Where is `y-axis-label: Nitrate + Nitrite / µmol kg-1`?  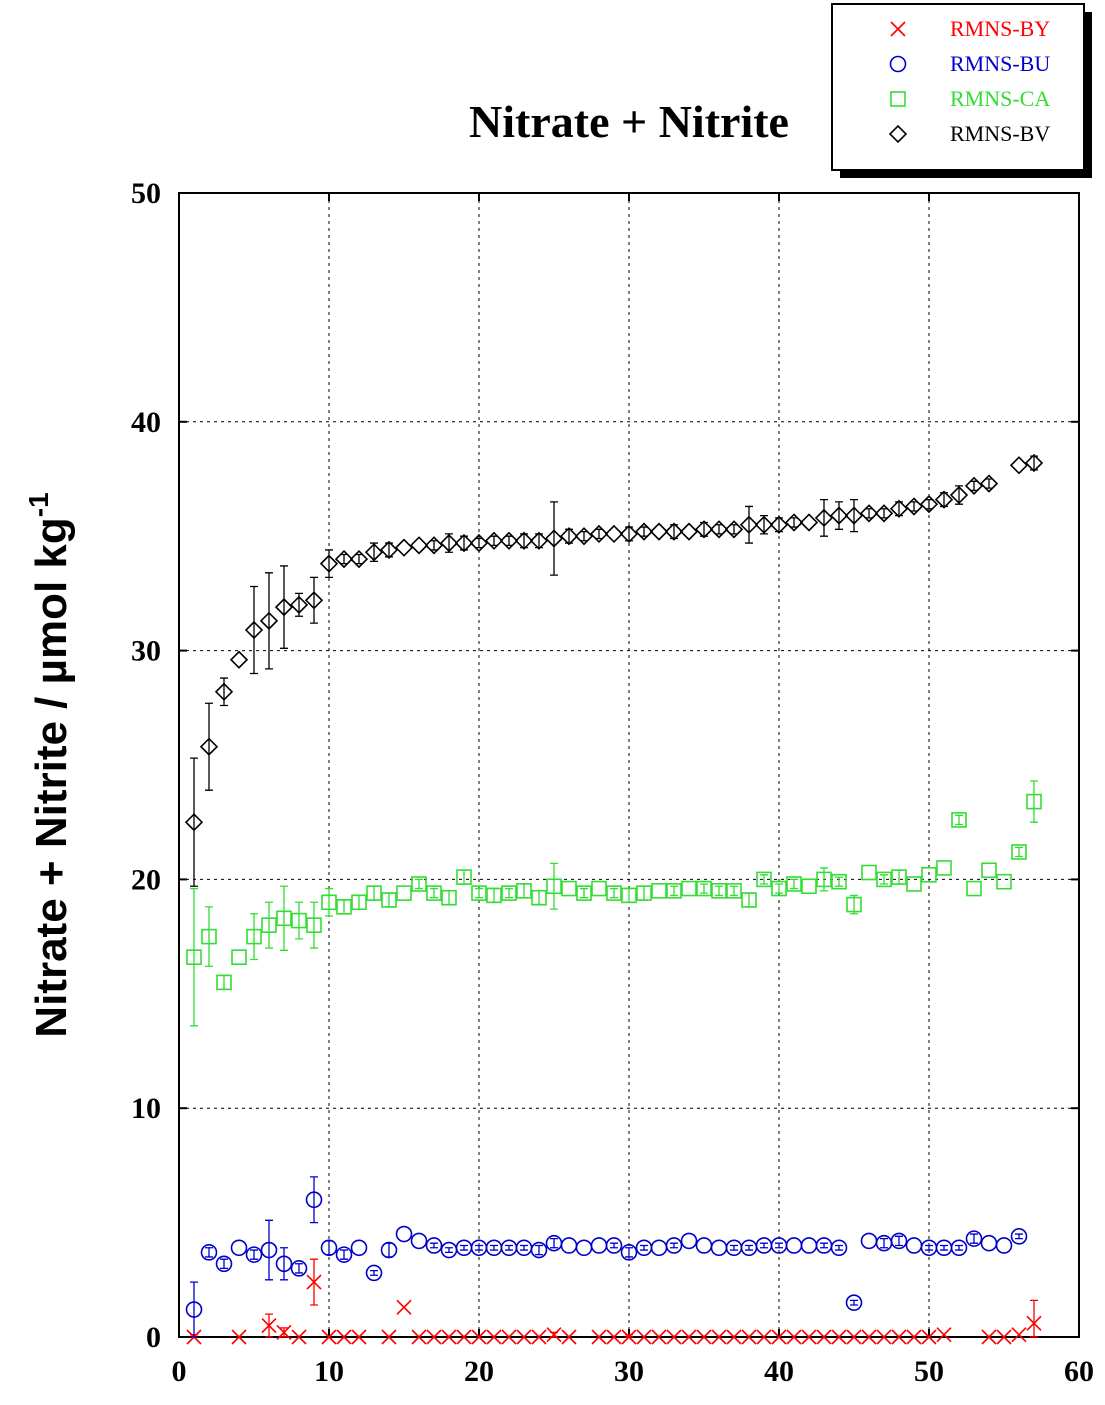 y-axis-label: Nitrate + Nitrite / µmol kg-1 is located at coordinates (49, 764).